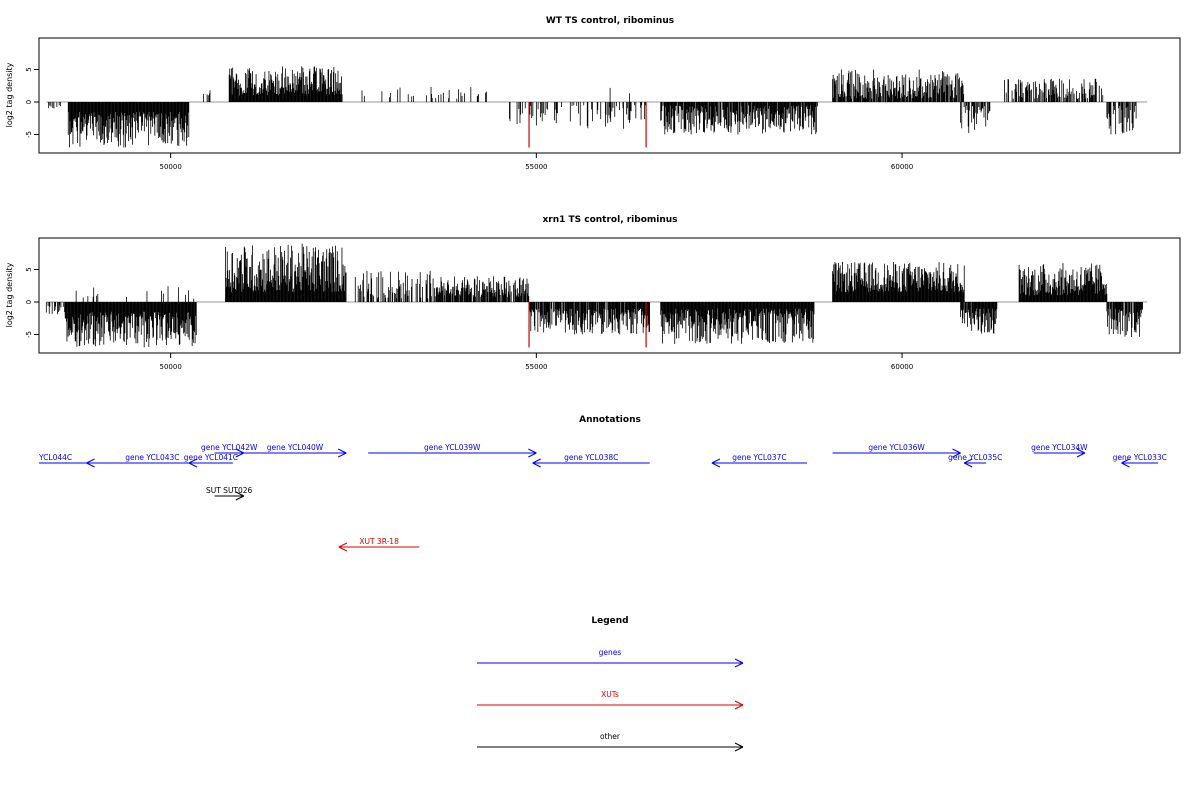 Image resolution: width=1200 pixels, height=804 pixels. I want to click on feature-label: gene YCL038C, so click(591, 457).